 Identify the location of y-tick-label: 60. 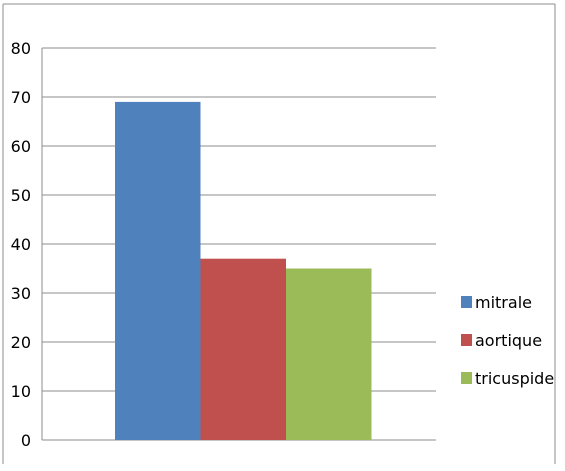
(21, 146).